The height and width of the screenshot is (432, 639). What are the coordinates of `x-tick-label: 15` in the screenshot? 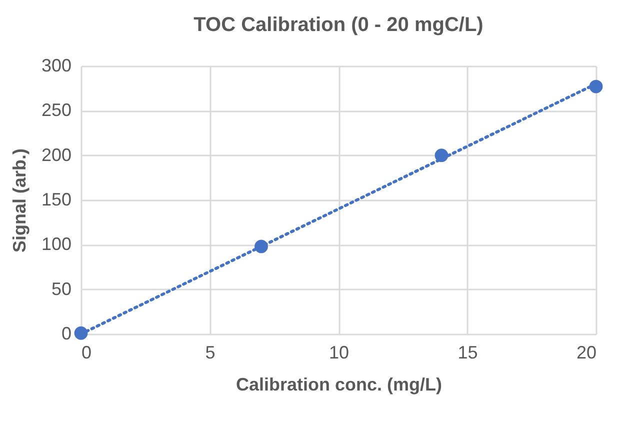 It's located at (468, 352).